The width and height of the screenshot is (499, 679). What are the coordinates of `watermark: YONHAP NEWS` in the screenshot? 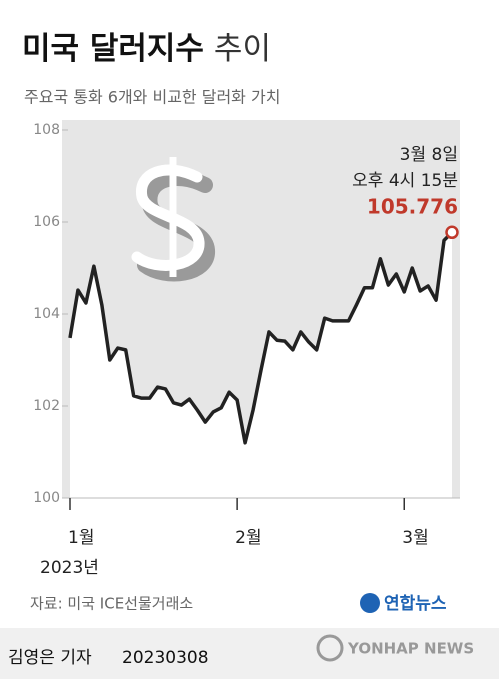 It's located at (410, 649).